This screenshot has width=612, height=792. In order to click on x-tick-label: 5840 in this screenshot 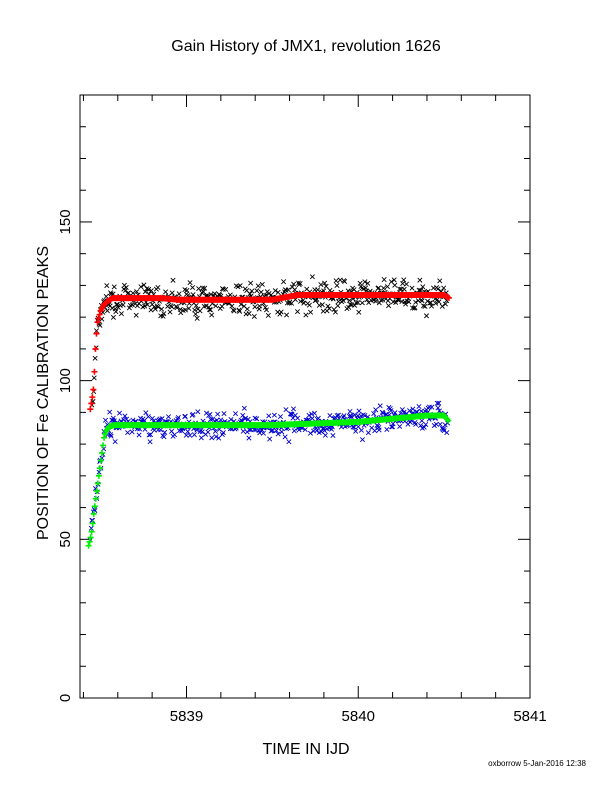, I will do `click(358, 716)`.